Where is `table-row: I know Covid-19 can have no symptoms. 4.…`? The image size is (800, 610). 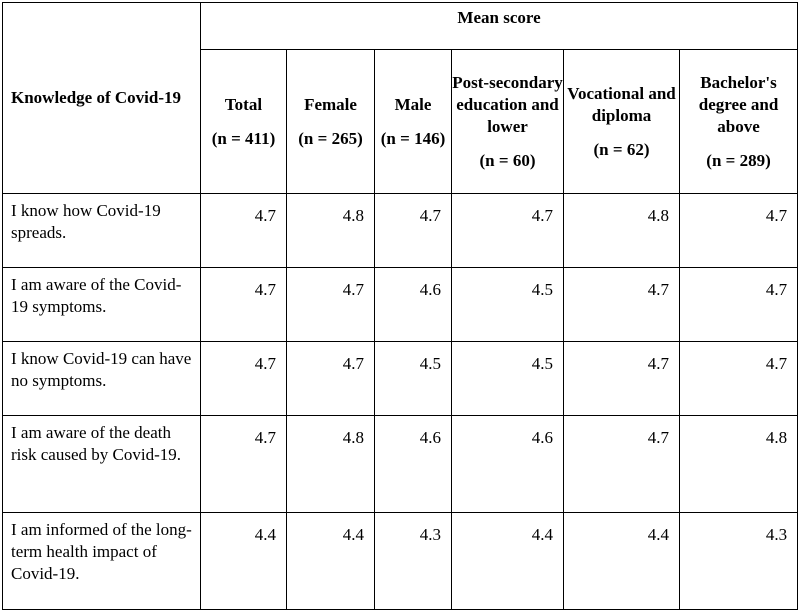 table-row: I know Covid-19 can have no symptoms. 4.… is located at coordinates (400, 378).